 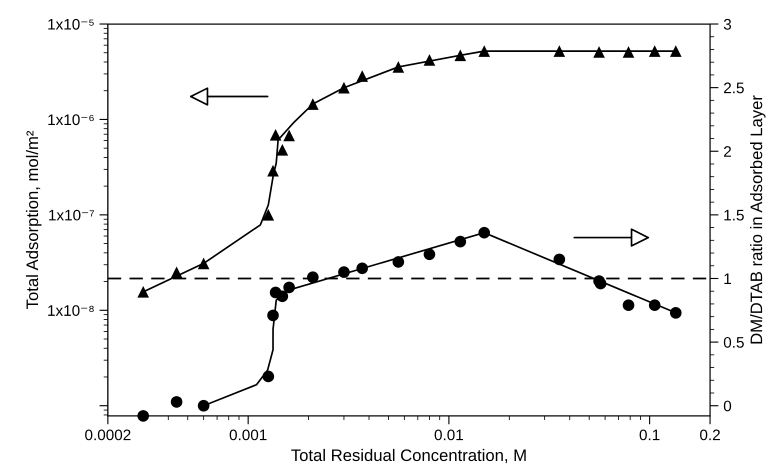 I want to click on y2-tick-label: 2.5, so click(x=734, y=88).